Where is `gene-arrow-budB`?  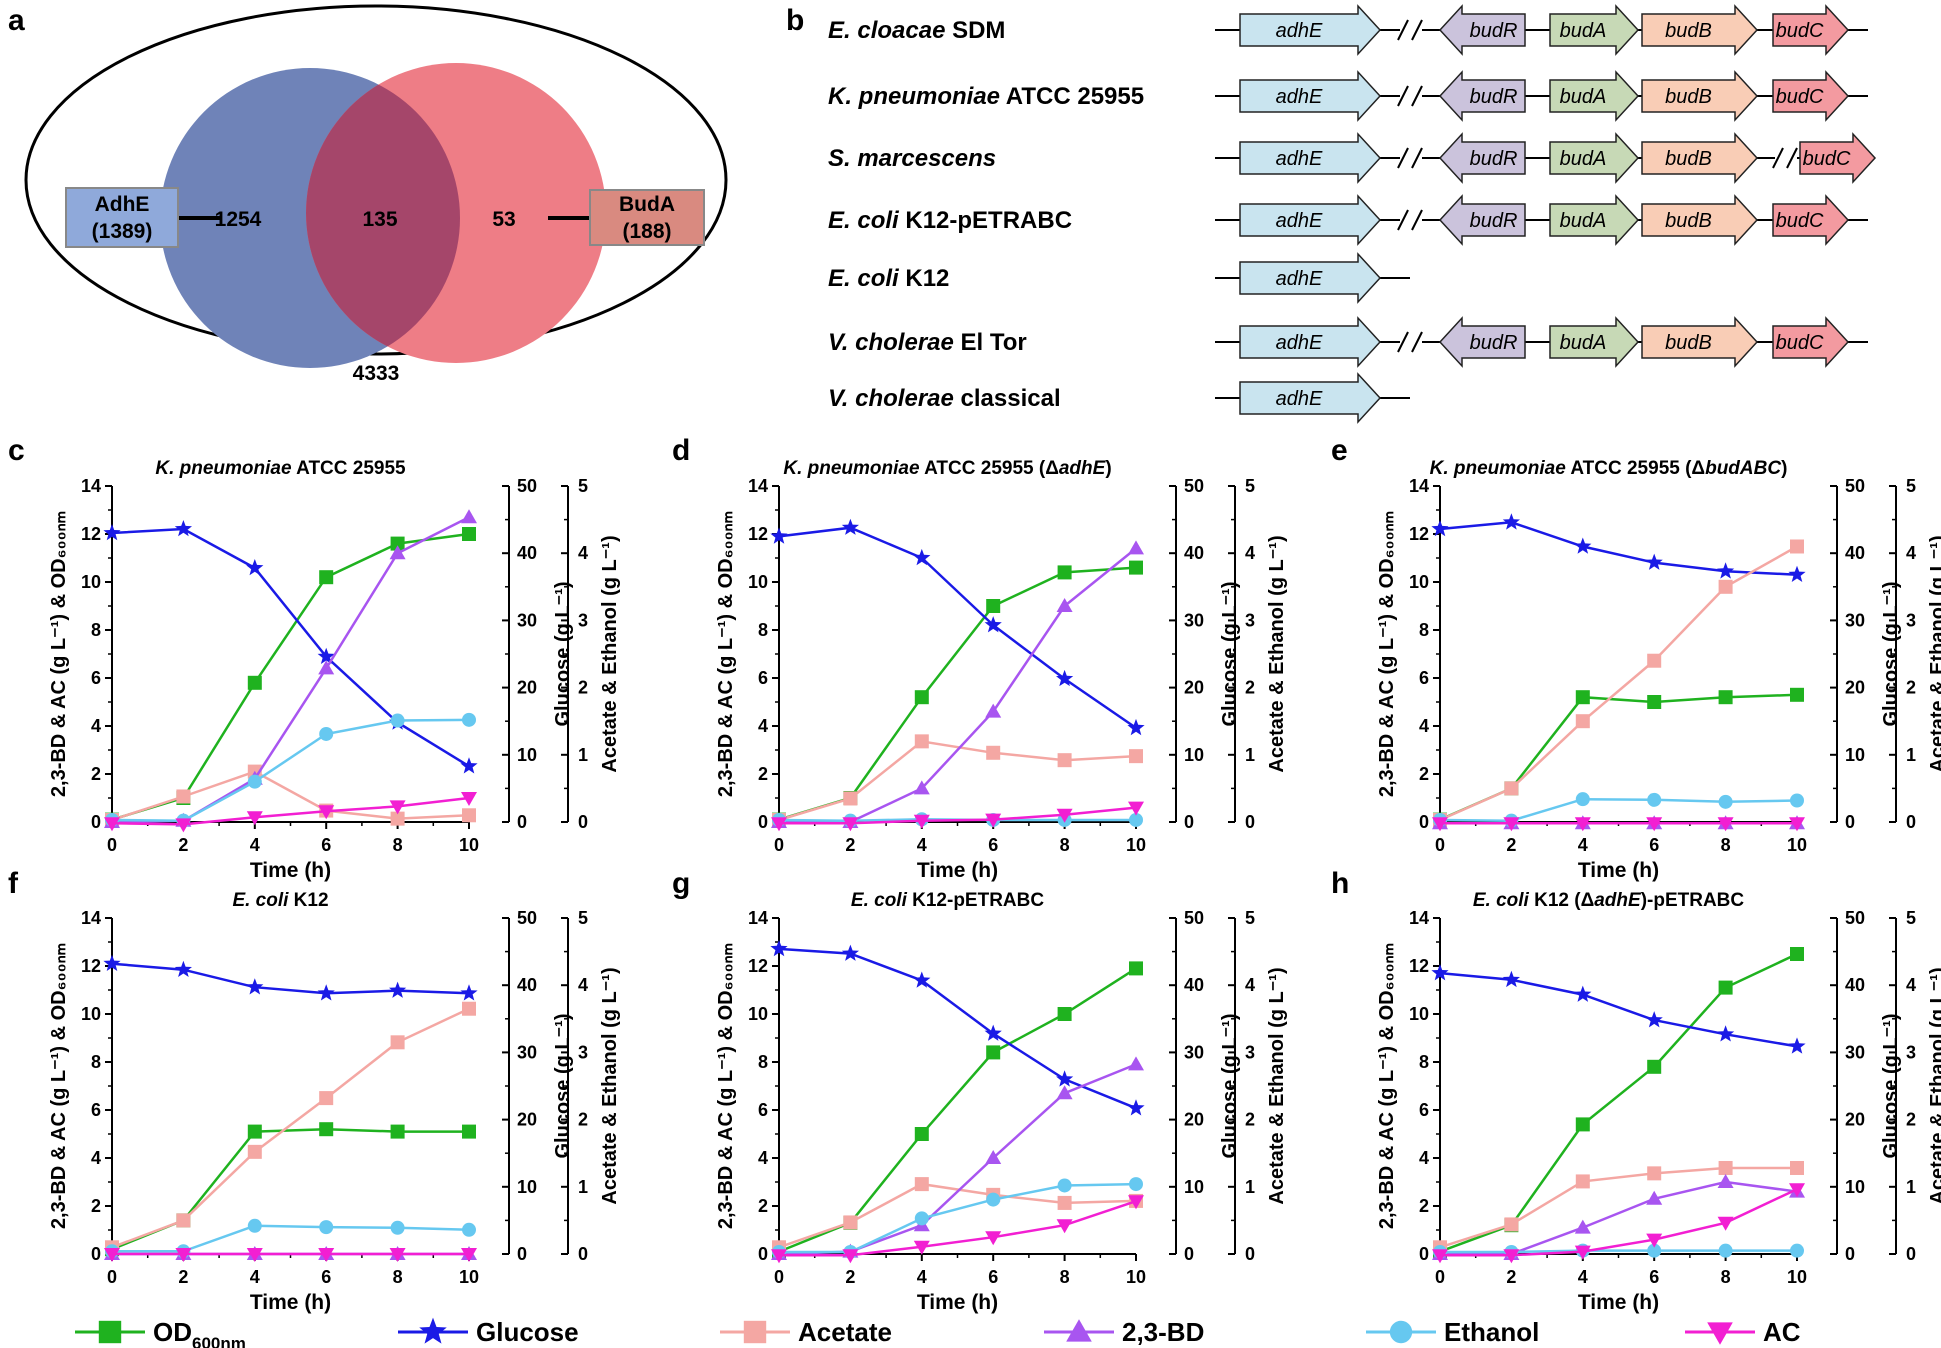 gene-arrow-budB is located at coordinates (1700, 96).